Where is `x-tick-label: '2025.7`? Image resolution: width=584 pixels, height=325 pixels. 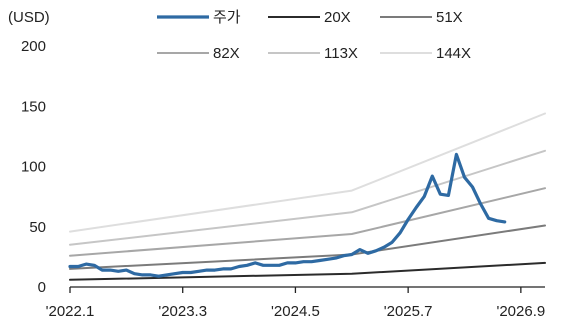 x-tick-label: '2025.7 is located at coordinates (408, 311).